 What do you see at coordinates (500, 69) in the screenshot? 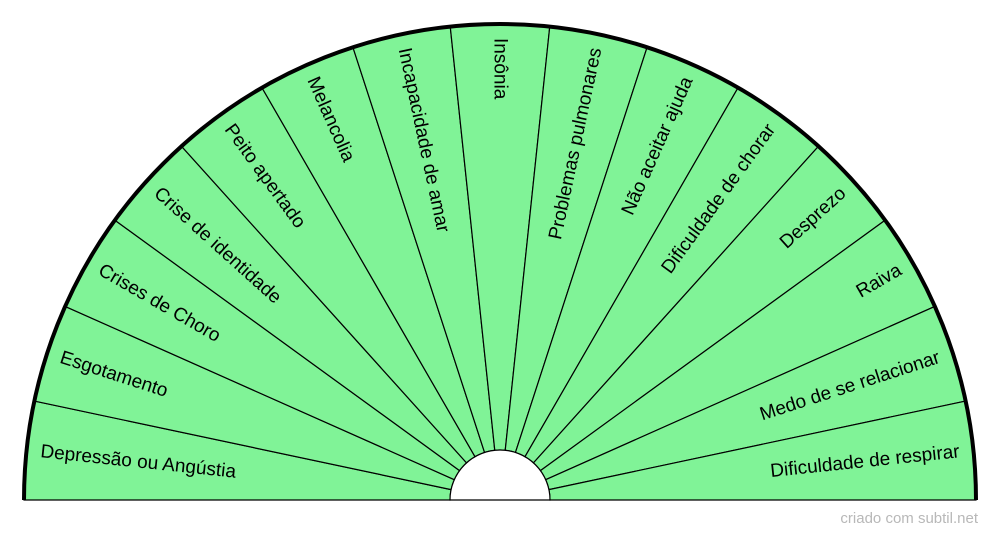
I see `segment-label: Insônia` at bounding box center [500, 69].